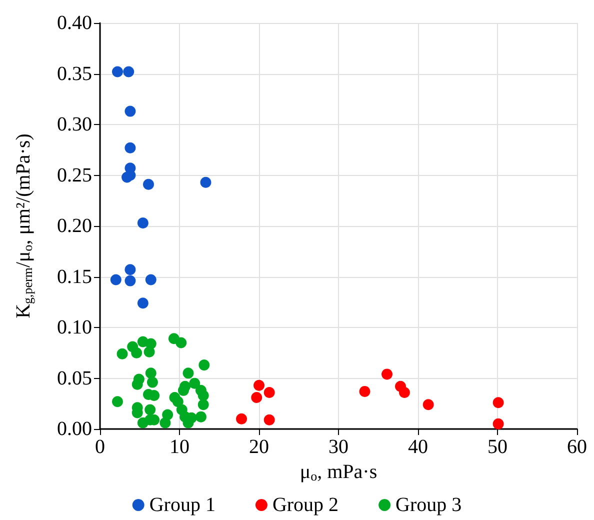  What do you see at coordinates (182, 505) in the screenshot?
I see `legend-label: Group 1` at bounding box center [182, 505].